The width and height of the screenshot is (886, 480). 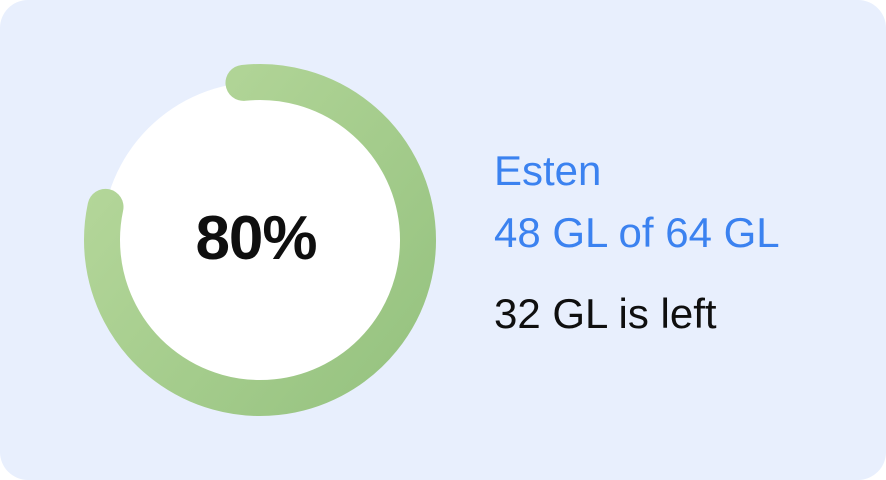 What do you see at coordinates (605, 313) in the screenshot?
I see `storage-remaining: 32 GL is left` at bounding box center [605, 313].